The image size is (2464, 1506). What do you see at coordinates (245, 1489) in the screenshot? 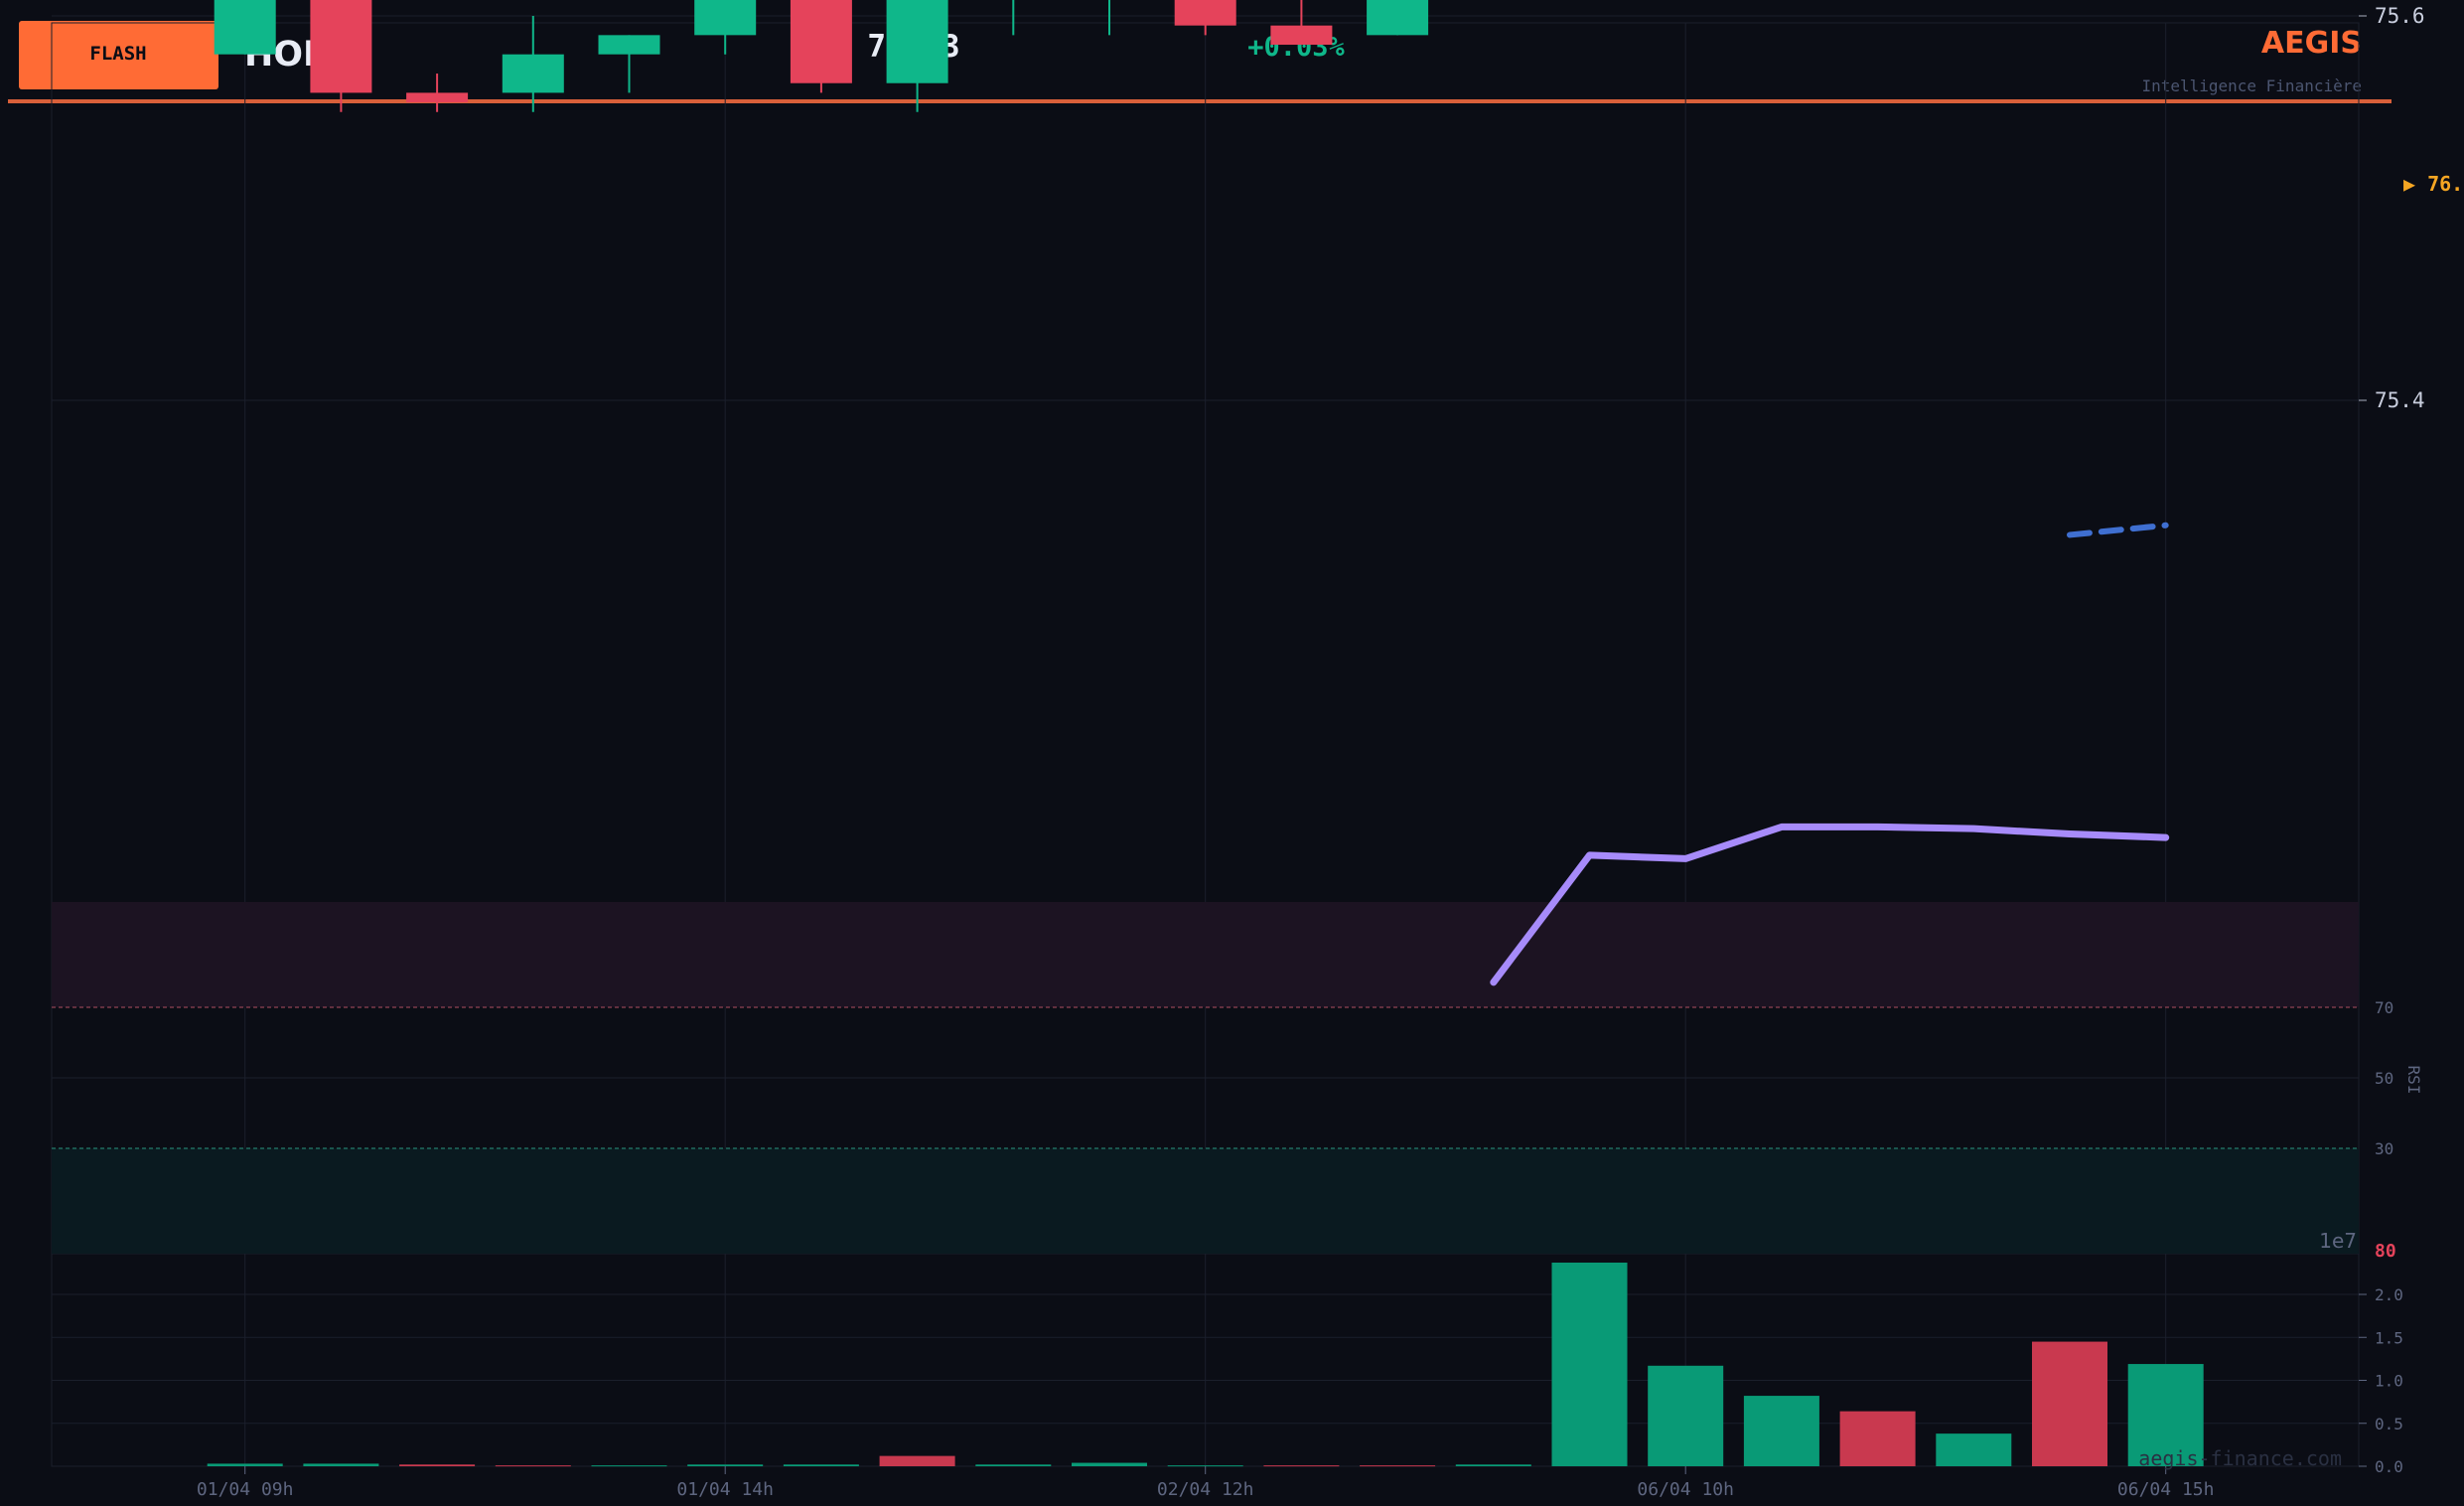
I see `x-tick-label: 01/04 09h` at bounding box center [245, 1489].